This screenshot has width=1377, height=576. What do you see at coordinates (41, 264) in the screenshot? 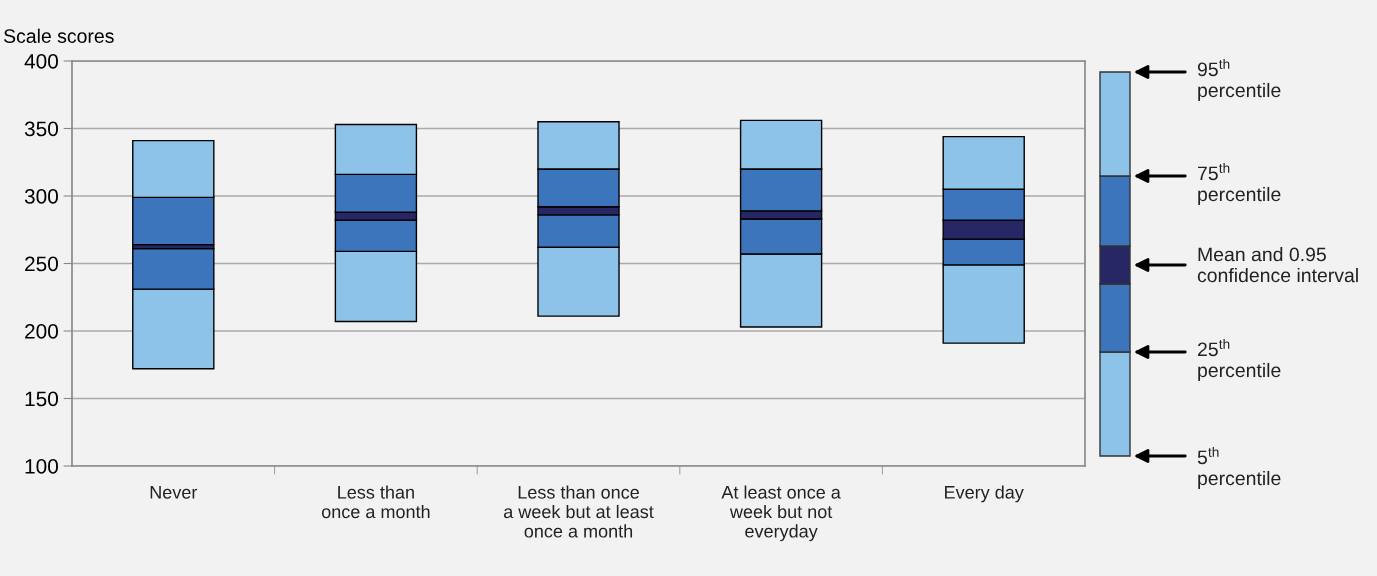
I see `y-tick-label: 250` at bounding box center [41, 264].